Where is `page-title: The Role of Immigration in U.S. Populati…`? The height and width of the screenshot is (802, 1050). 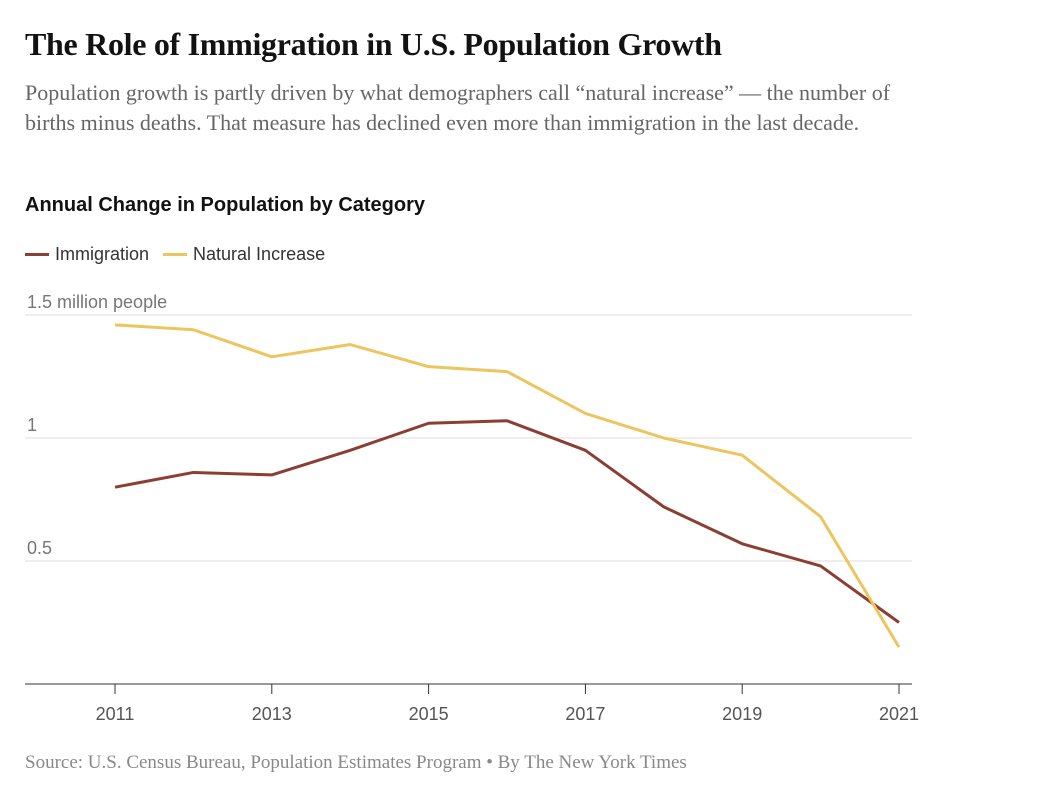
page-title: The Role of Immigration in U.S. Populati… is located at coordinates (373, 44).